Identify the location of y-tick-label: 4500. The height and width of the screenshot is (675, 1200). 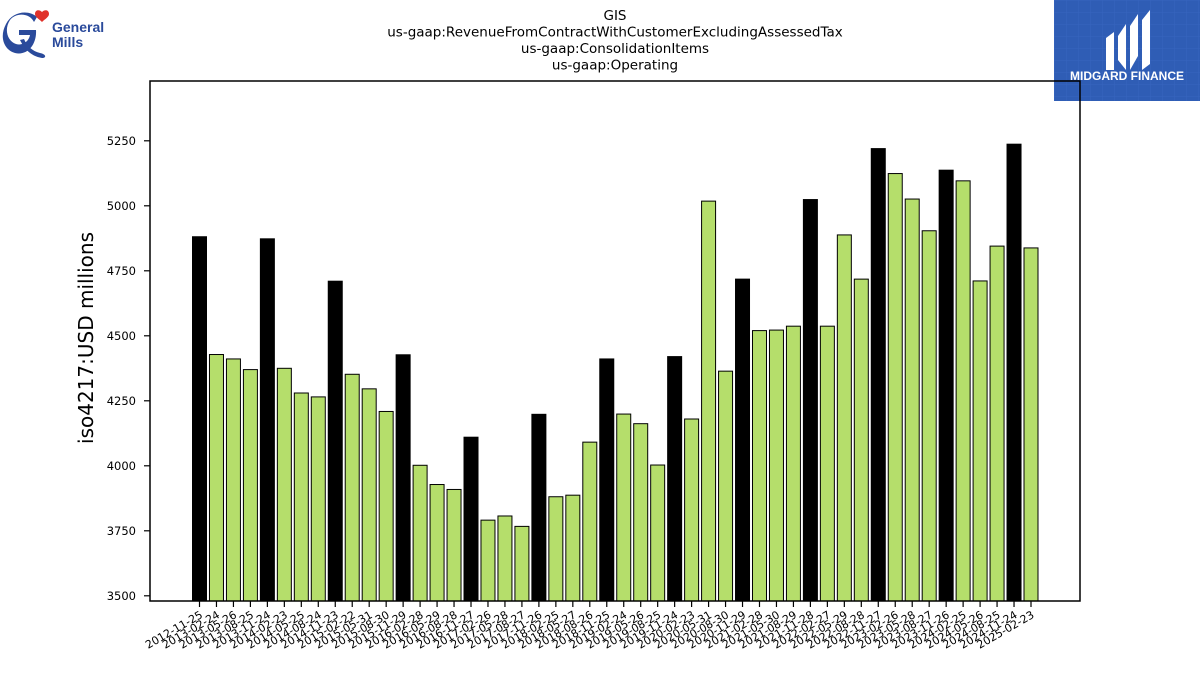
(121, 336).